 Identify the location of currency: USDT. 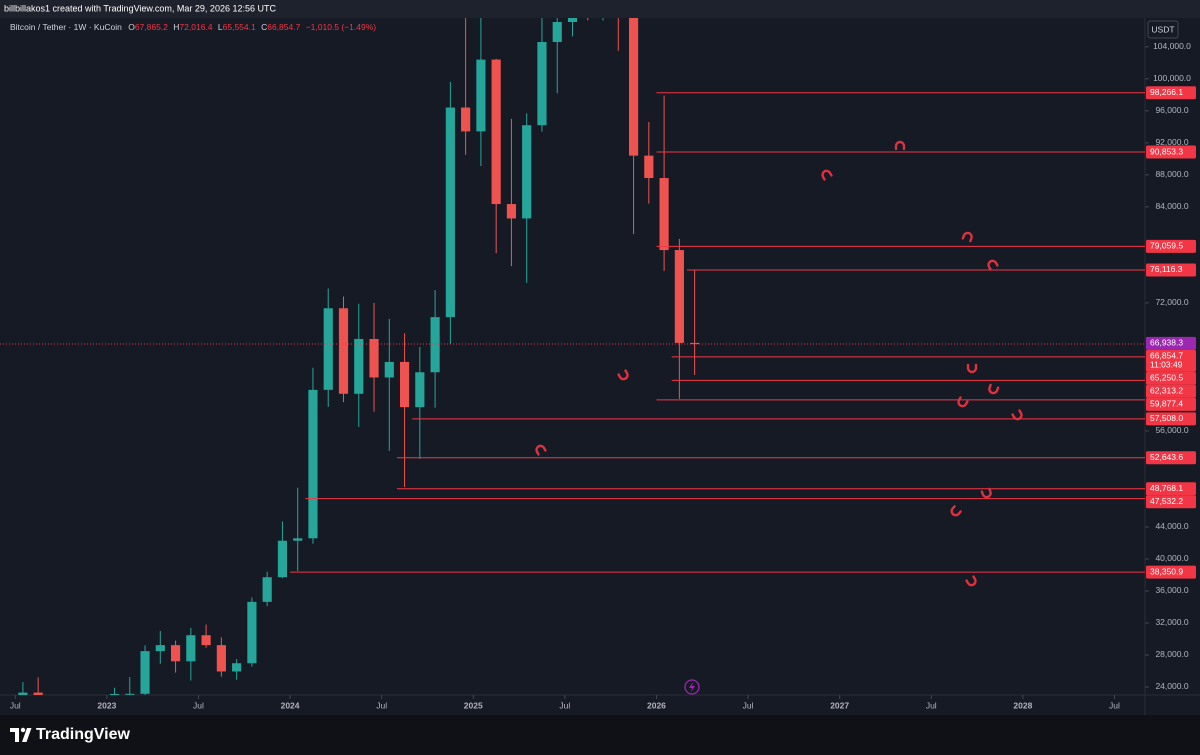
(1162, 29).